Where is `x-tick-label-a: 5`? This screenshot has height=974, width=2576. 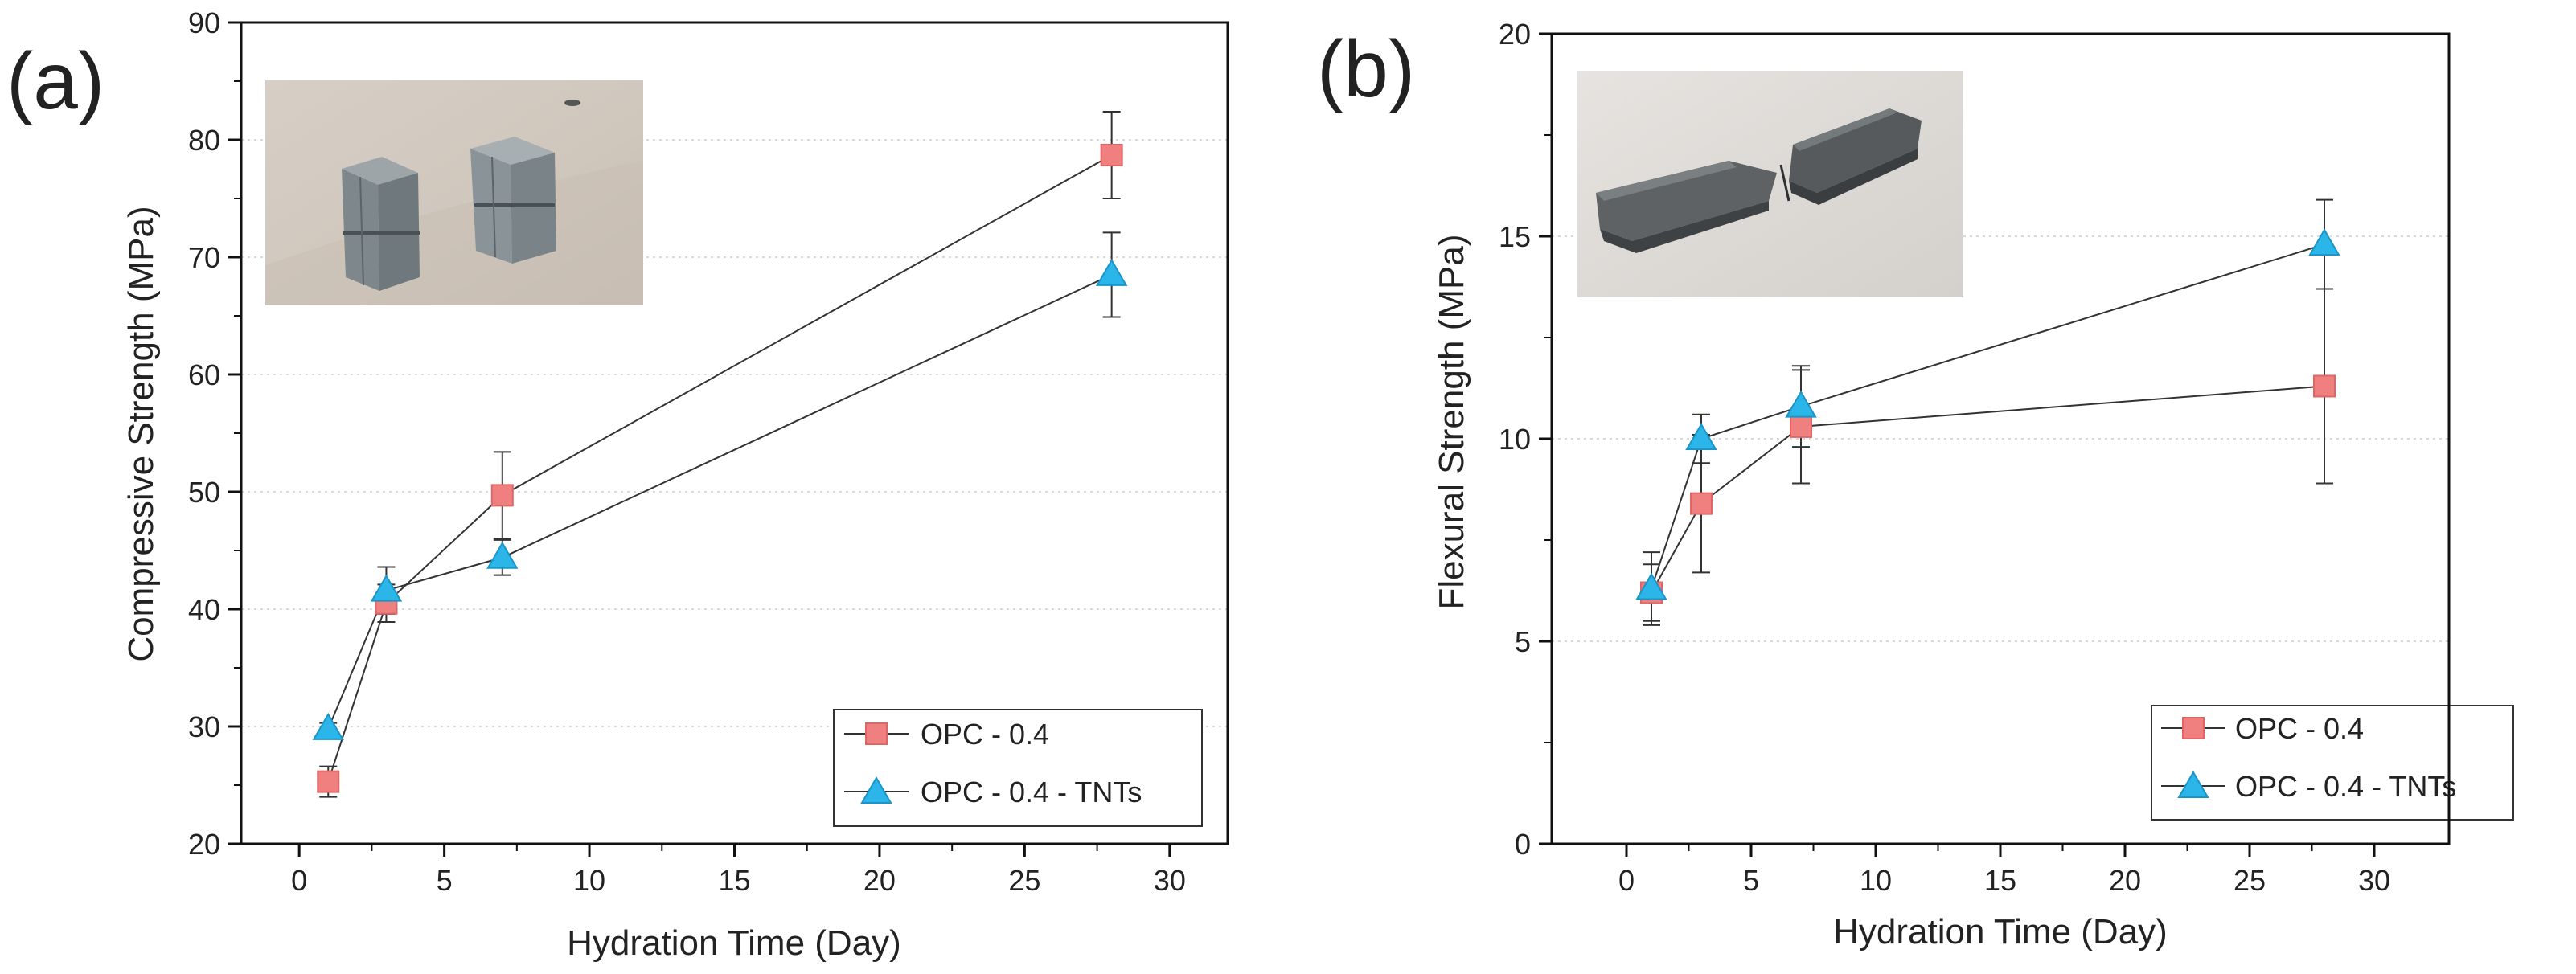
x-tick-label-a: 5 is located at coordinates (445, 880).